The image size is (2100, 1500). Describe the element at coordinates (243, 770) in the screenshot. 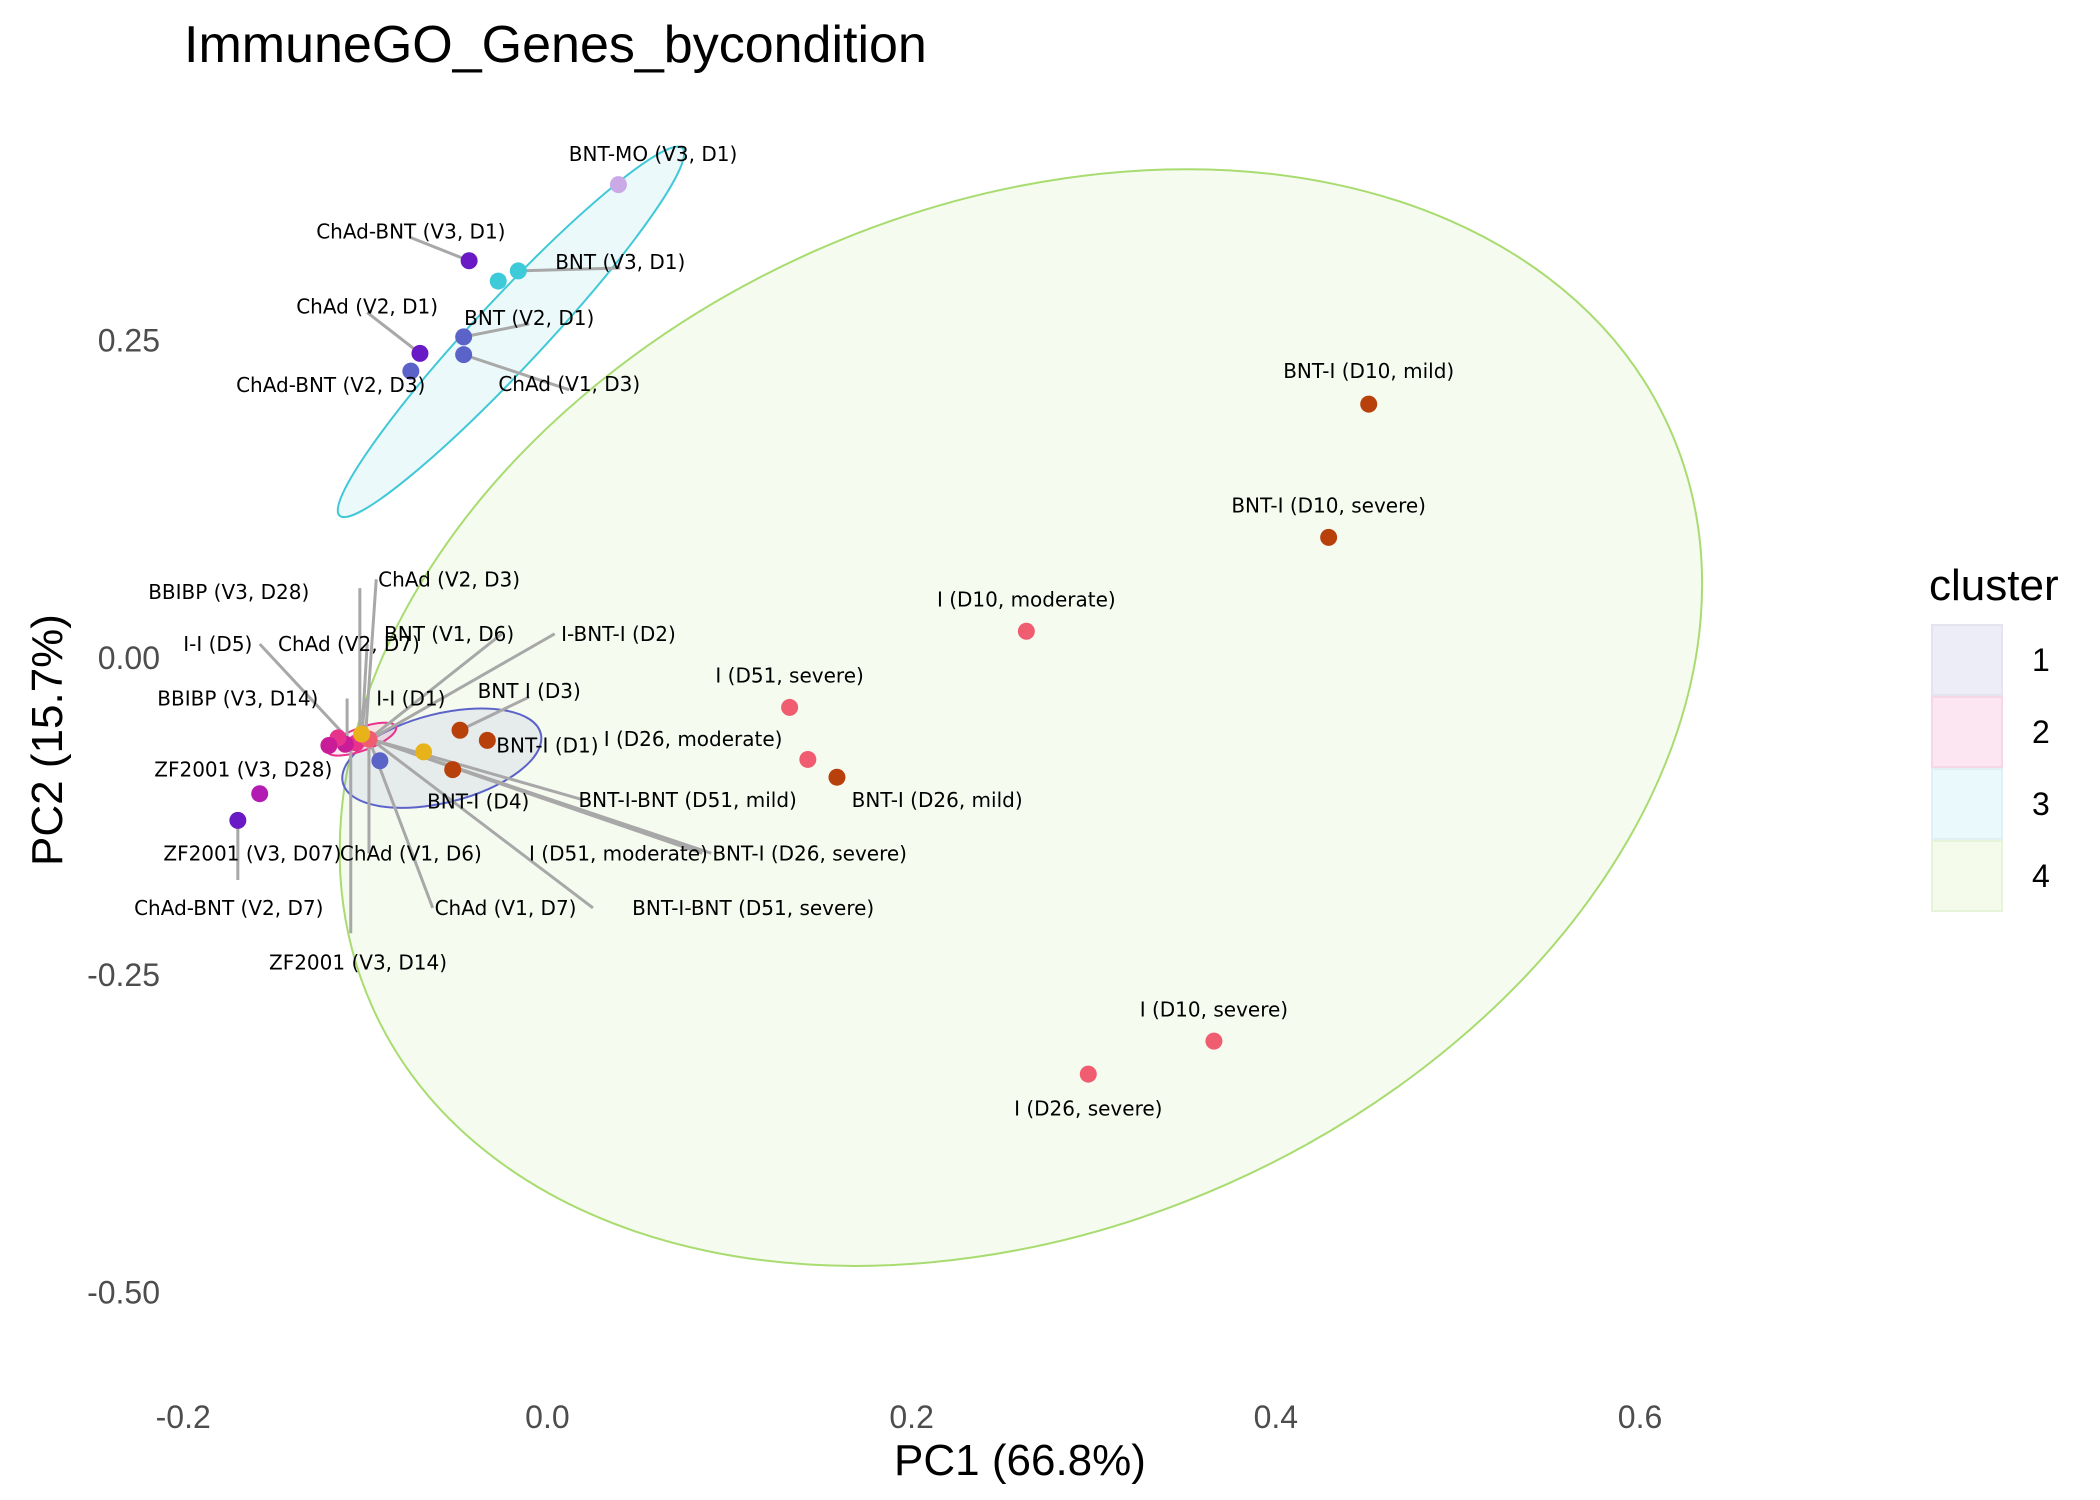

I see `point-label: ZF2001 (V3, D28)` at that location.